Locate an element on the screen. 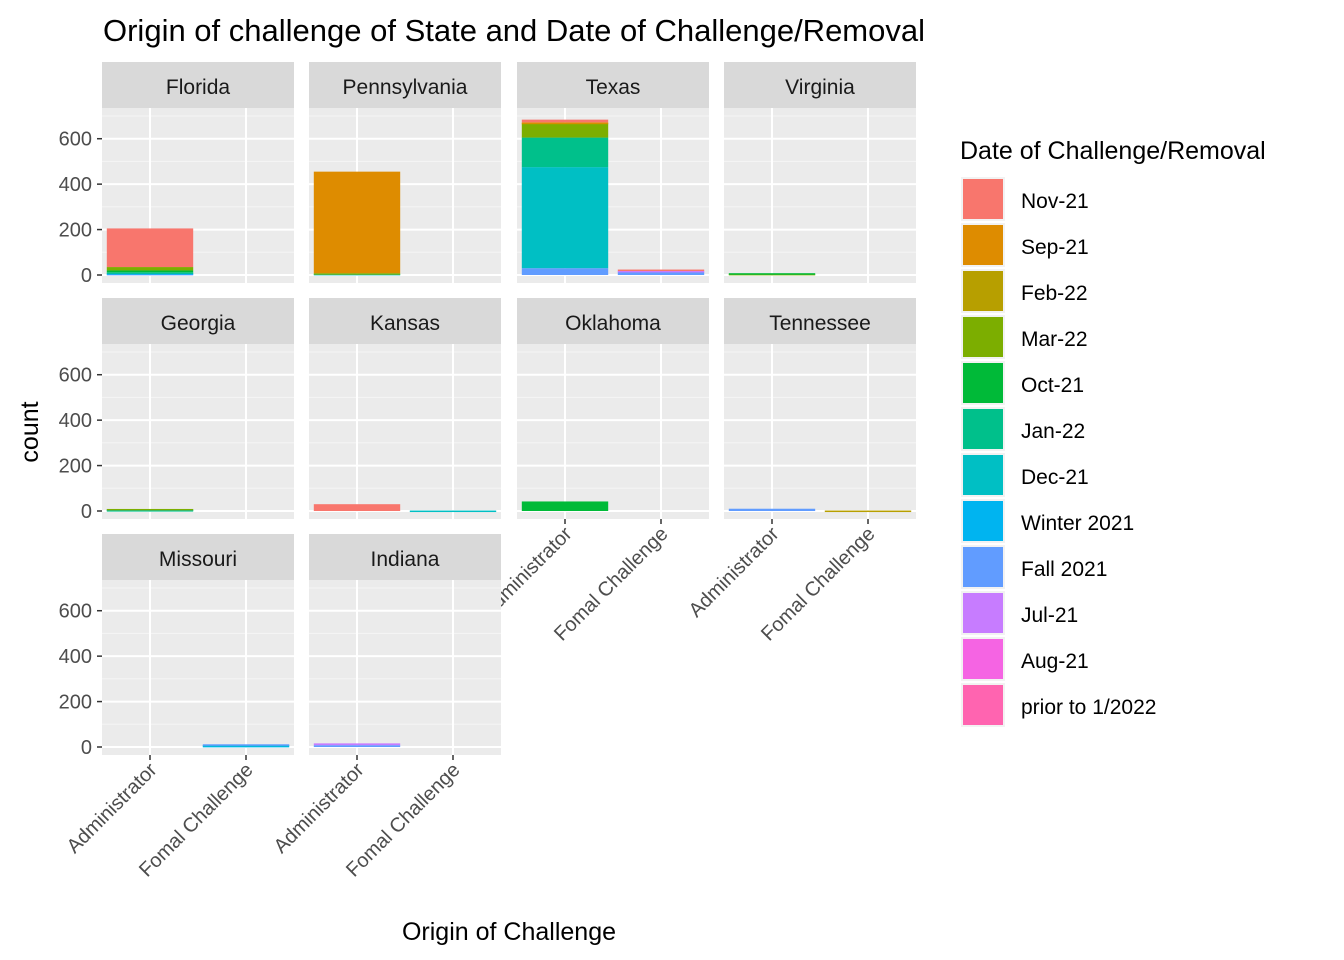  facet-kansas: Kansas is located at coordinates (405, 408).